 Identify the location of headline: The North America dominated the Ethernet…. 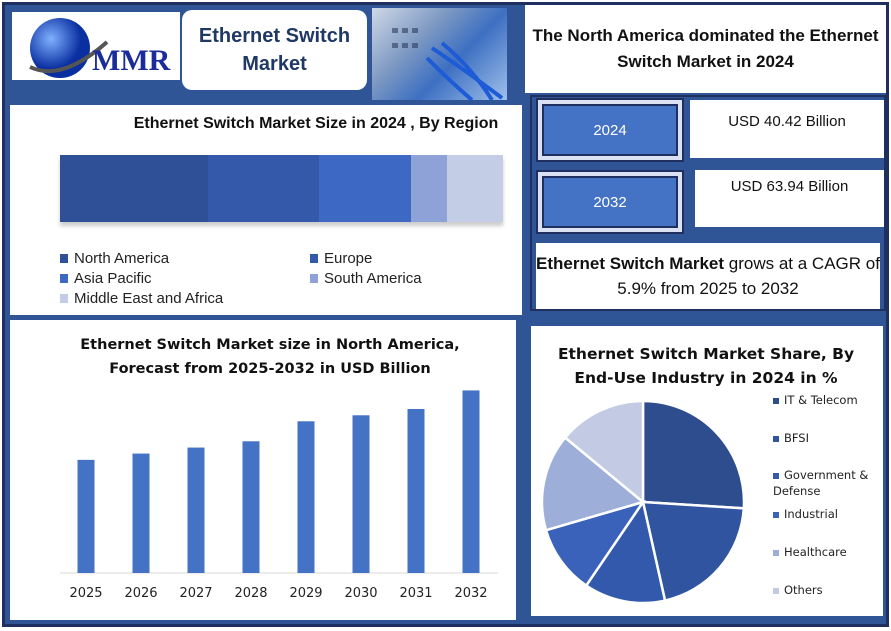
(705, 49).